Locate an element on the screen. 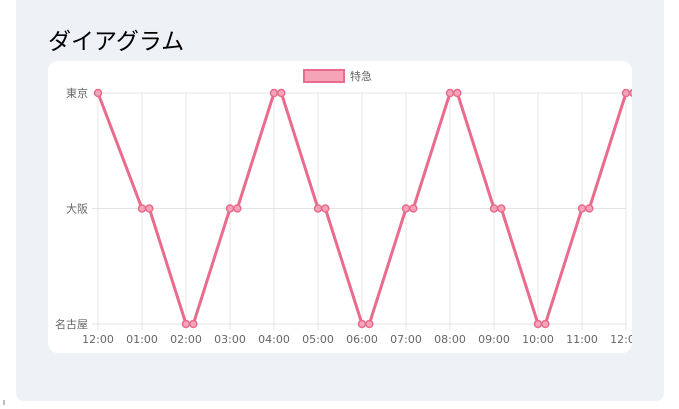 The image size is (679, 409). x-tick-label: 10:00 is located at coordinates (538, 339).